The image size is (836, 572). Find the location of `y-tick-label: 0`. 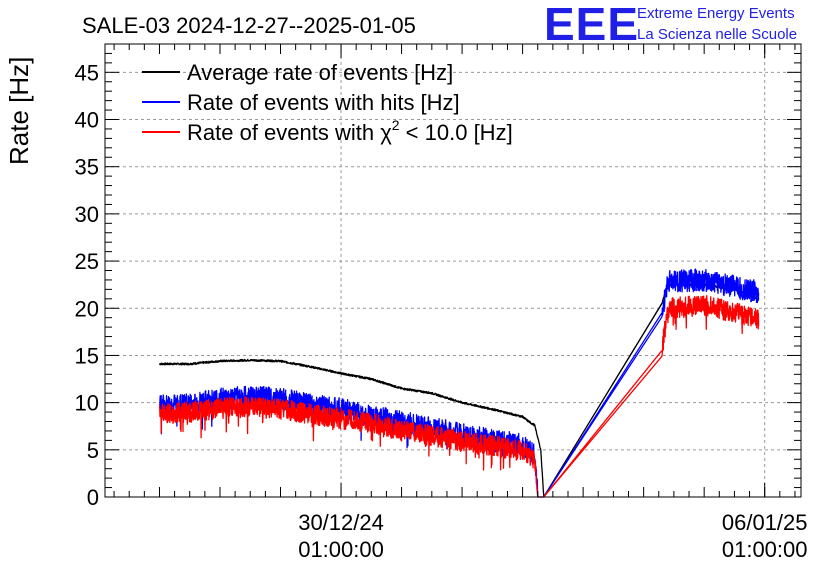

y-tick-label: 0 is located at coordinates (93, 497).